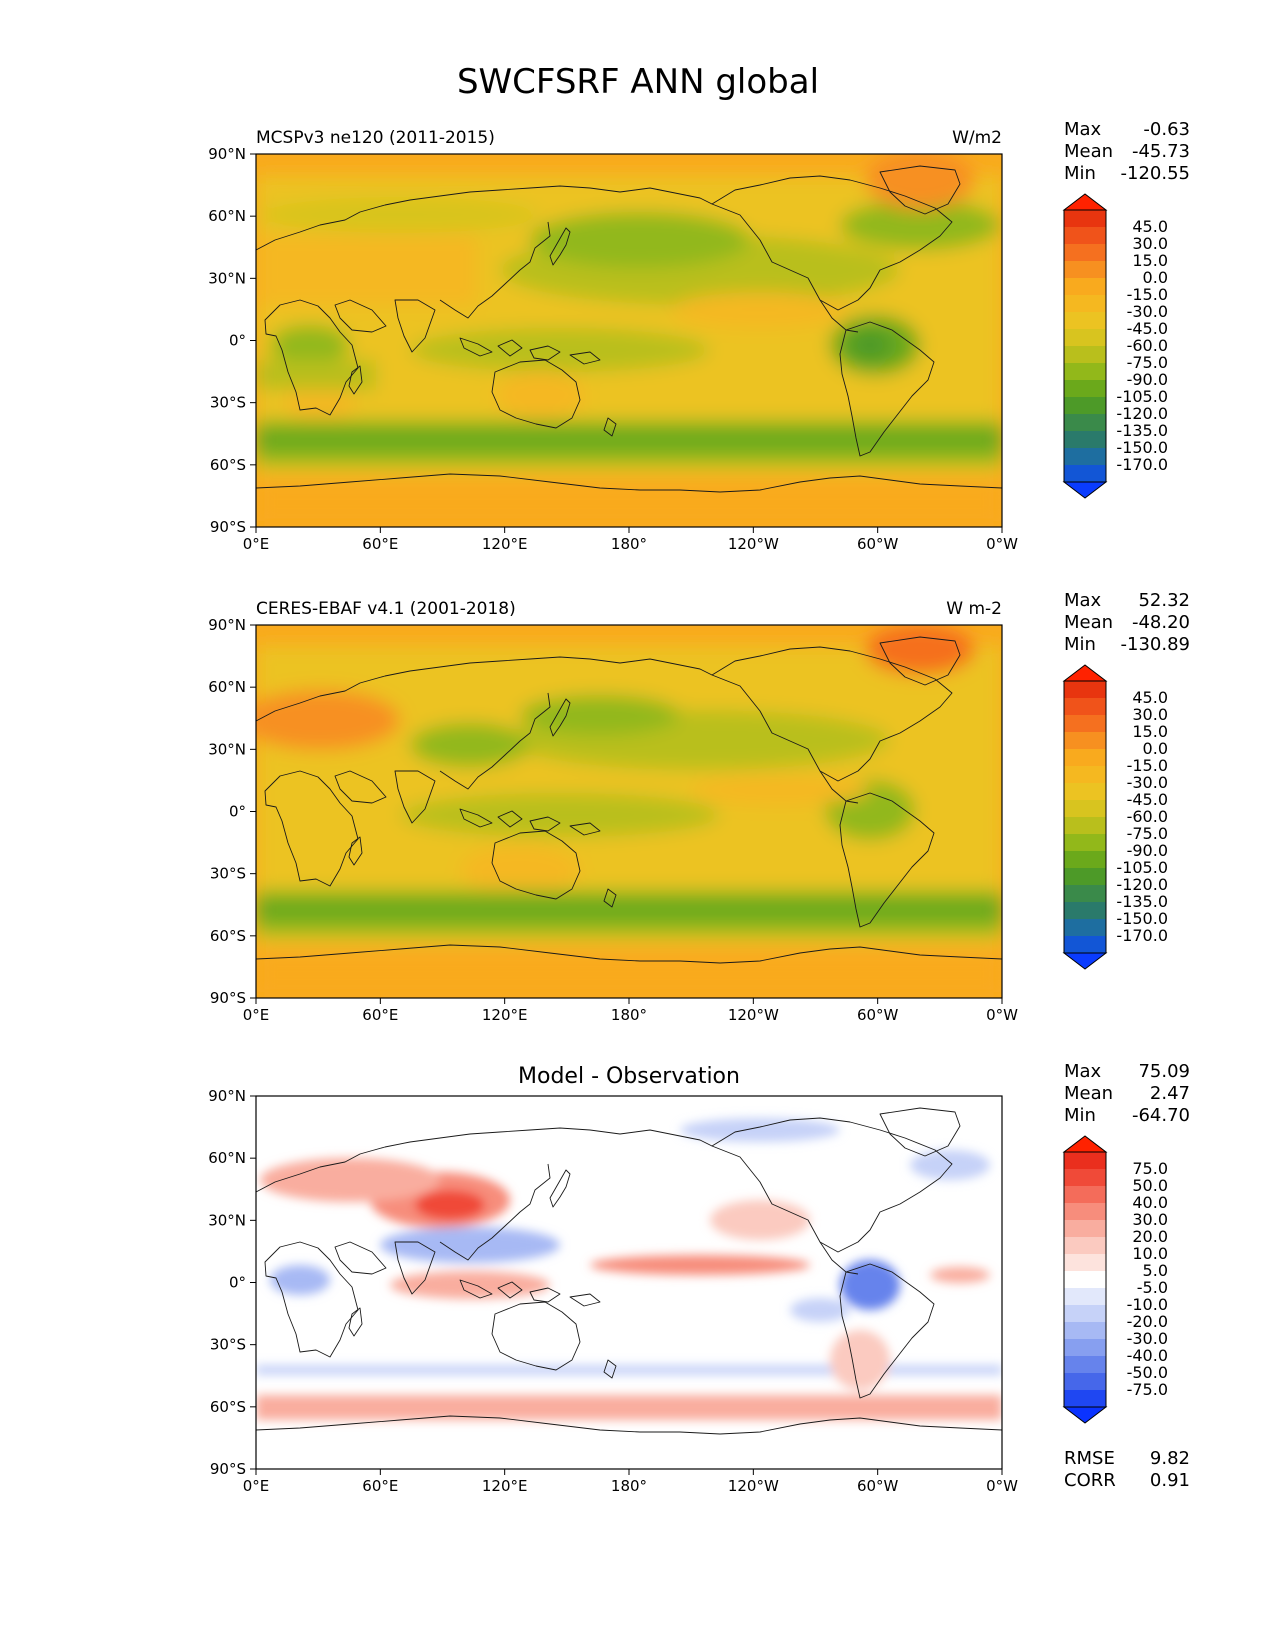 The height and width of the screenshot is (1650, 1275). Describe the element at coordinates (1127, 1093) in the screenshot. I see `stats-block: Max 75.09 Mean 2.47 Min -64.70` at that location.